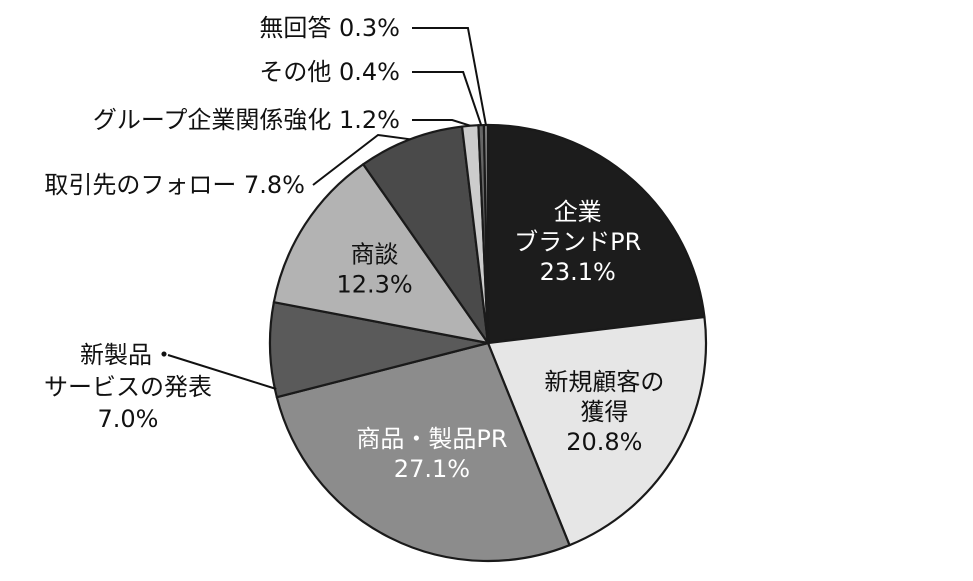 Image resolution: width=973 pixels, height=581 pixels. I want to click on slice-label-8: 無回答 0.3%, so click(329, 28).